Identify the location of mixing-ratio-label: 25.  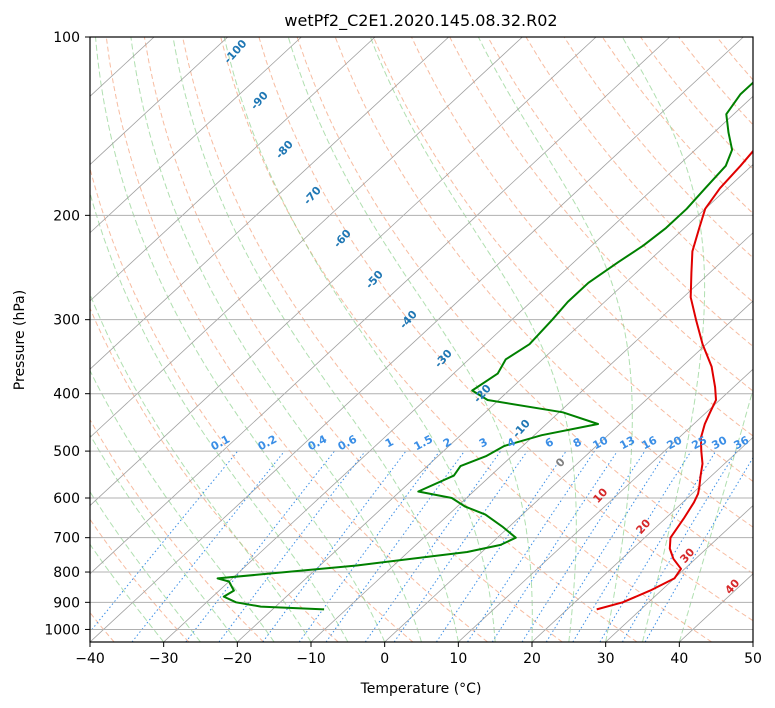
(700, 443).